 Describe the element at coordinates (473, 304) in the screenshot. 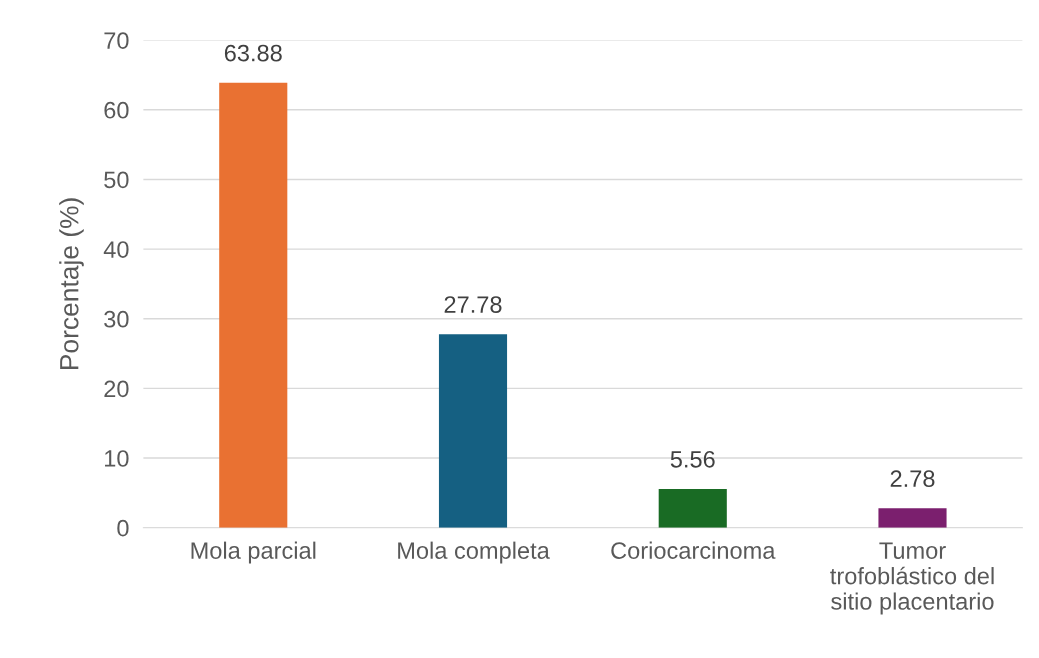

I see `data-label: 27.78` at that location.